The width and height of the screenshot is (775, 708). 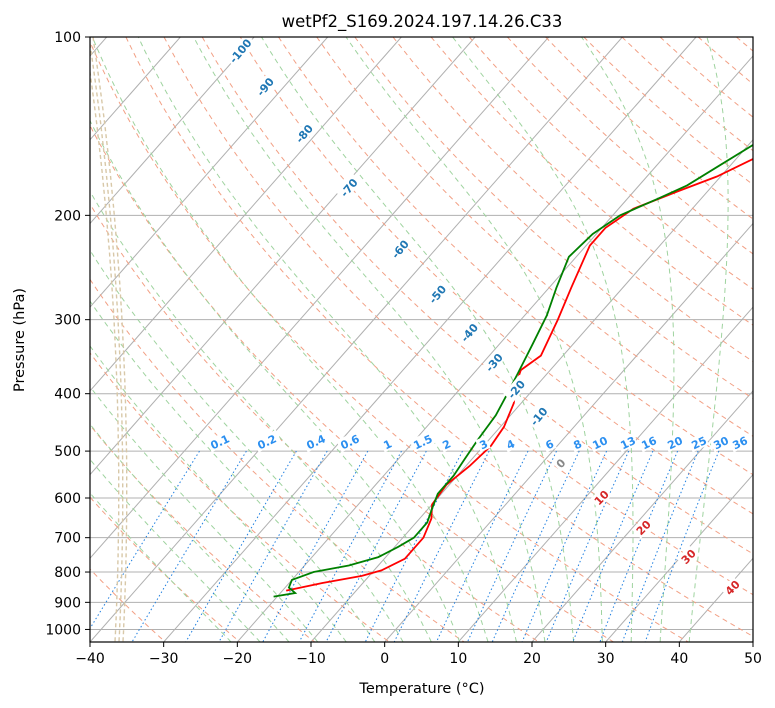 I want to click on y-axis-label: Pressure (hPa), so click(x=20, y=340).